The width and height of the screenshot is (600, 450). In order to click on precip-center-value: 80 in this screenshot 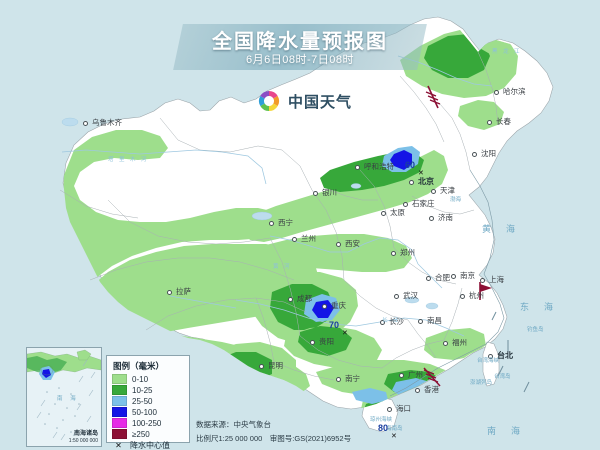, I will do `click(383, 428)`.